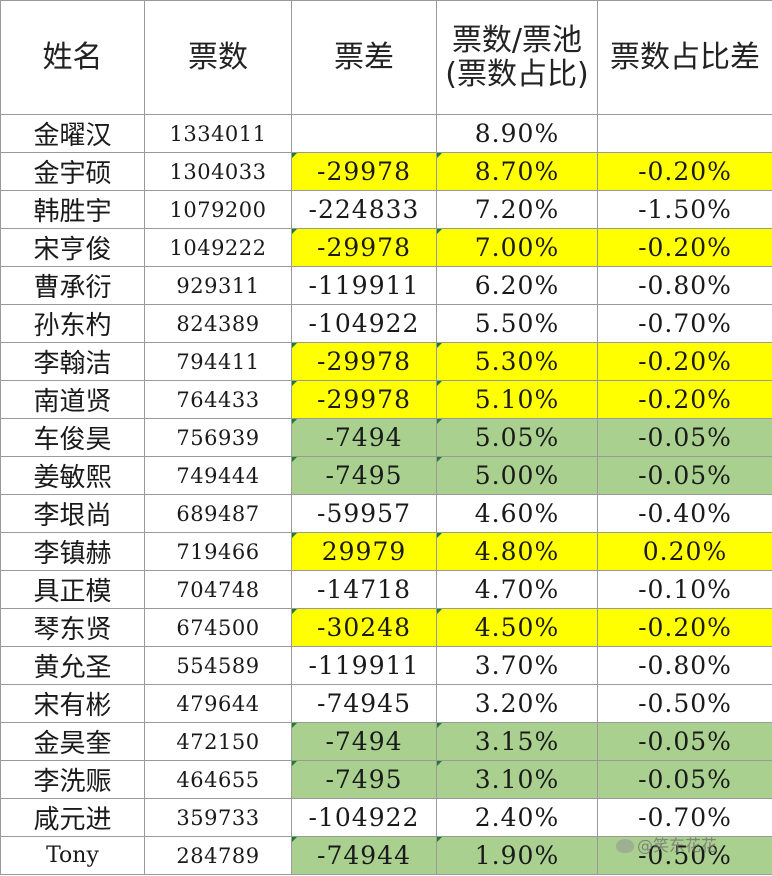 The width and height of the screenshot is (772, 876). I want to click on cell-share-diff: -0.80%, so click(684, 665).